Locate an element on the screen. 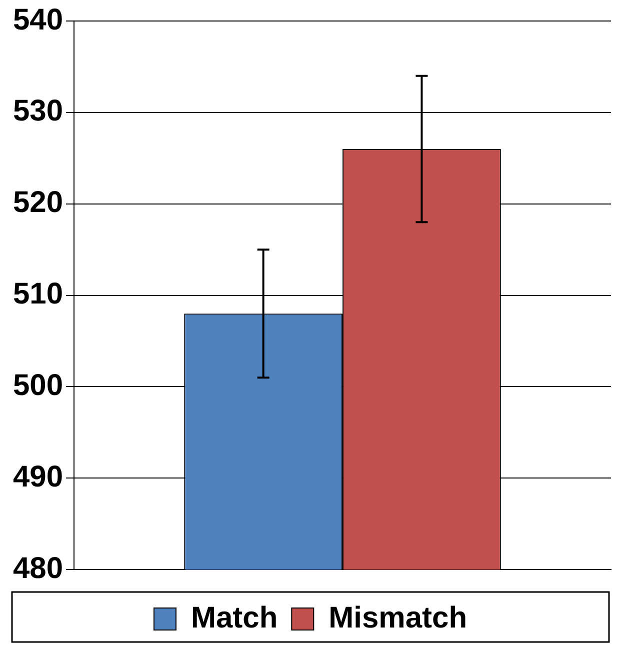 The image size is (621, 654). legend-label: Match is located at coordinates (234, 617).